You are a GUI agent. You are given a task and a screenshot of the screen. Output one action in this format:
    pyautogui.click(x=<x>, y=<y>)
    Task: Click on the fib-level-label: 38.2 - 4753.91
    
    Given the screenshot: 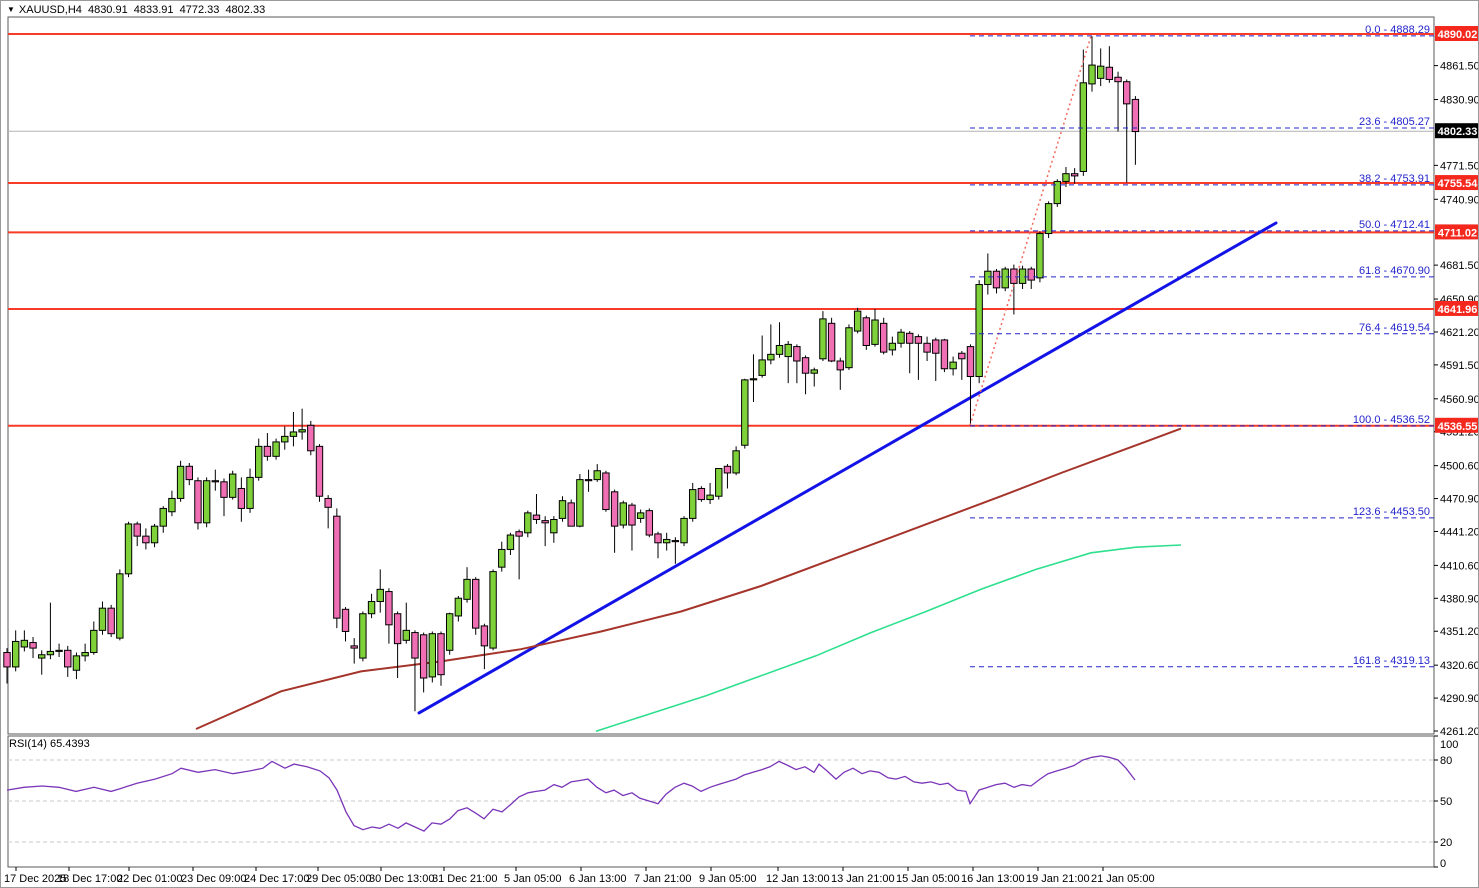 What is the action you would take?
    pyautogui.click(x=1394, y=179)
    